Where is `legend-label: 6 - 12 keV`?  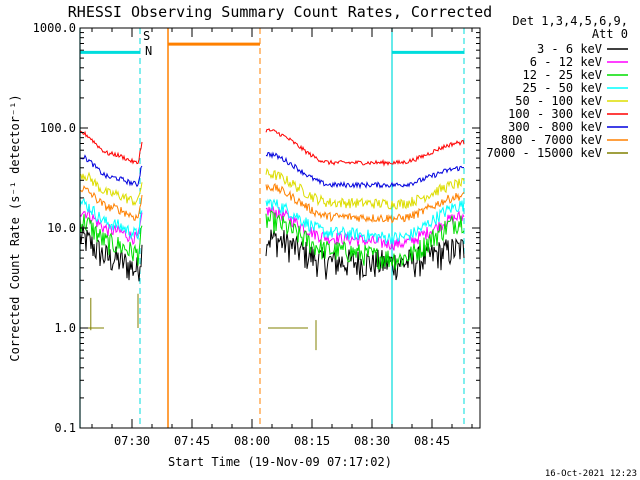
legend-label: 6 - 12 keV is located at coordinates (566, 62).